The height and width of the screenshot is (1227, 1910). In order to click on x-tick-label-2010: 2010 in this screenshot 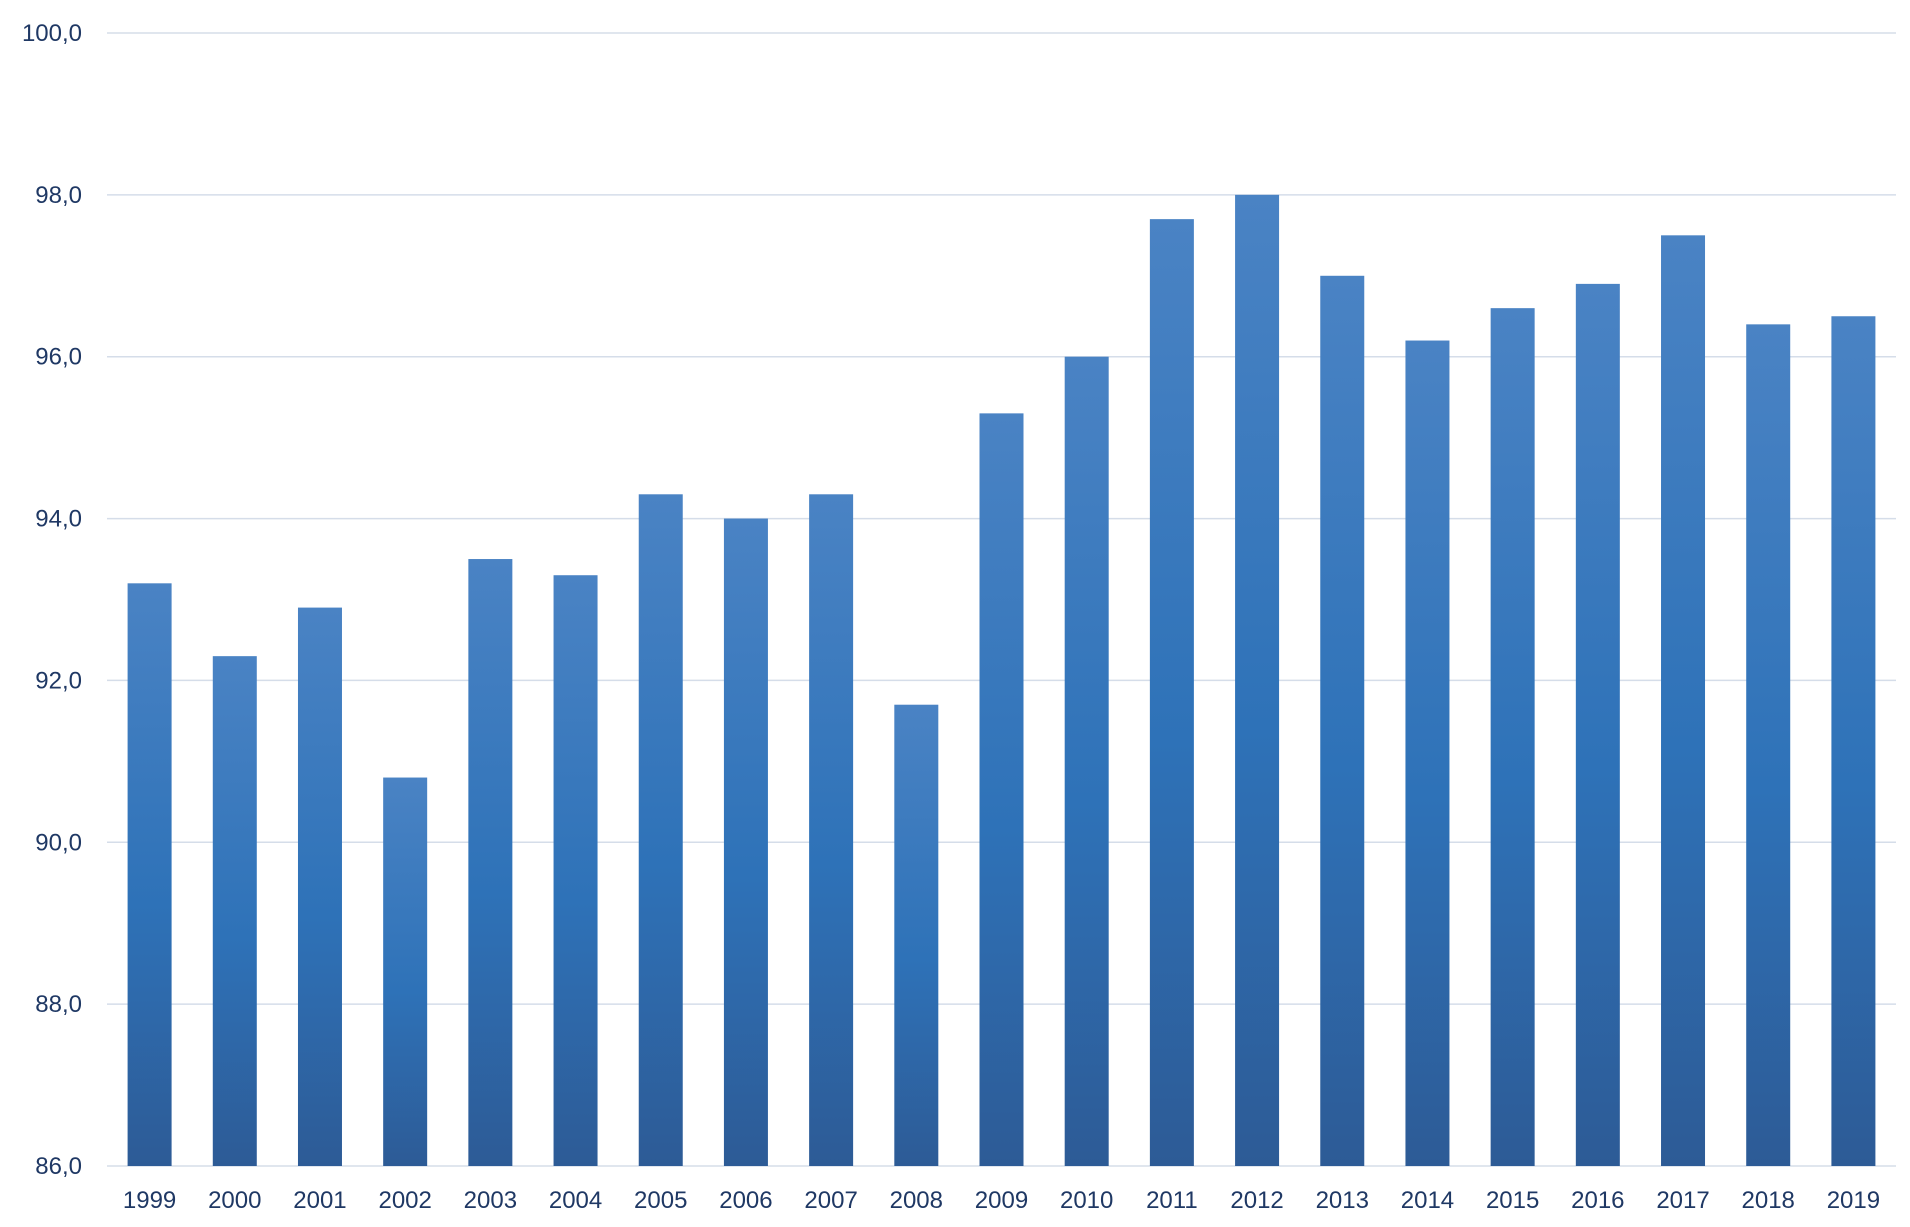, I will do `click(1086, 1200)`.